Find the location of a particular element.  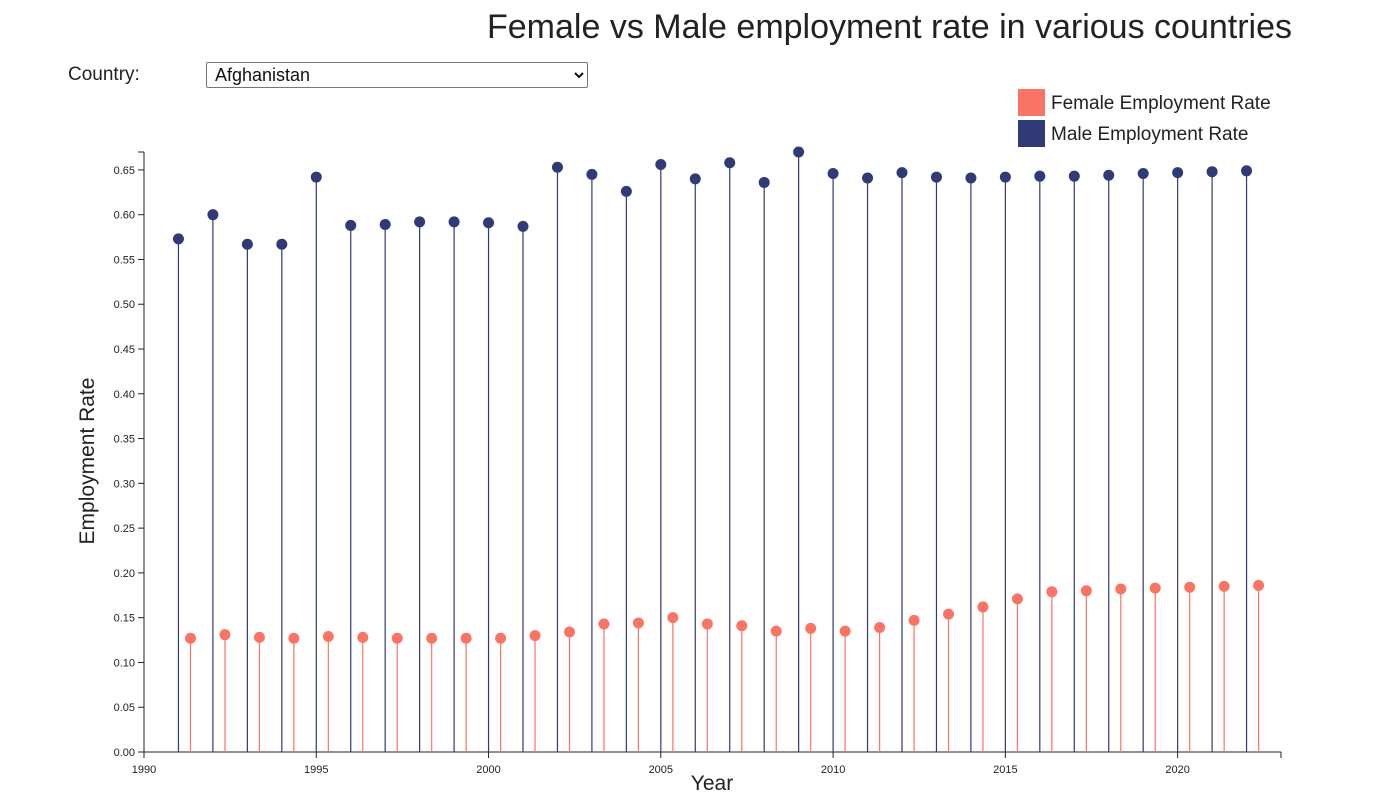

y-tick-label: 0.45 is located at coordinates (124, 350).